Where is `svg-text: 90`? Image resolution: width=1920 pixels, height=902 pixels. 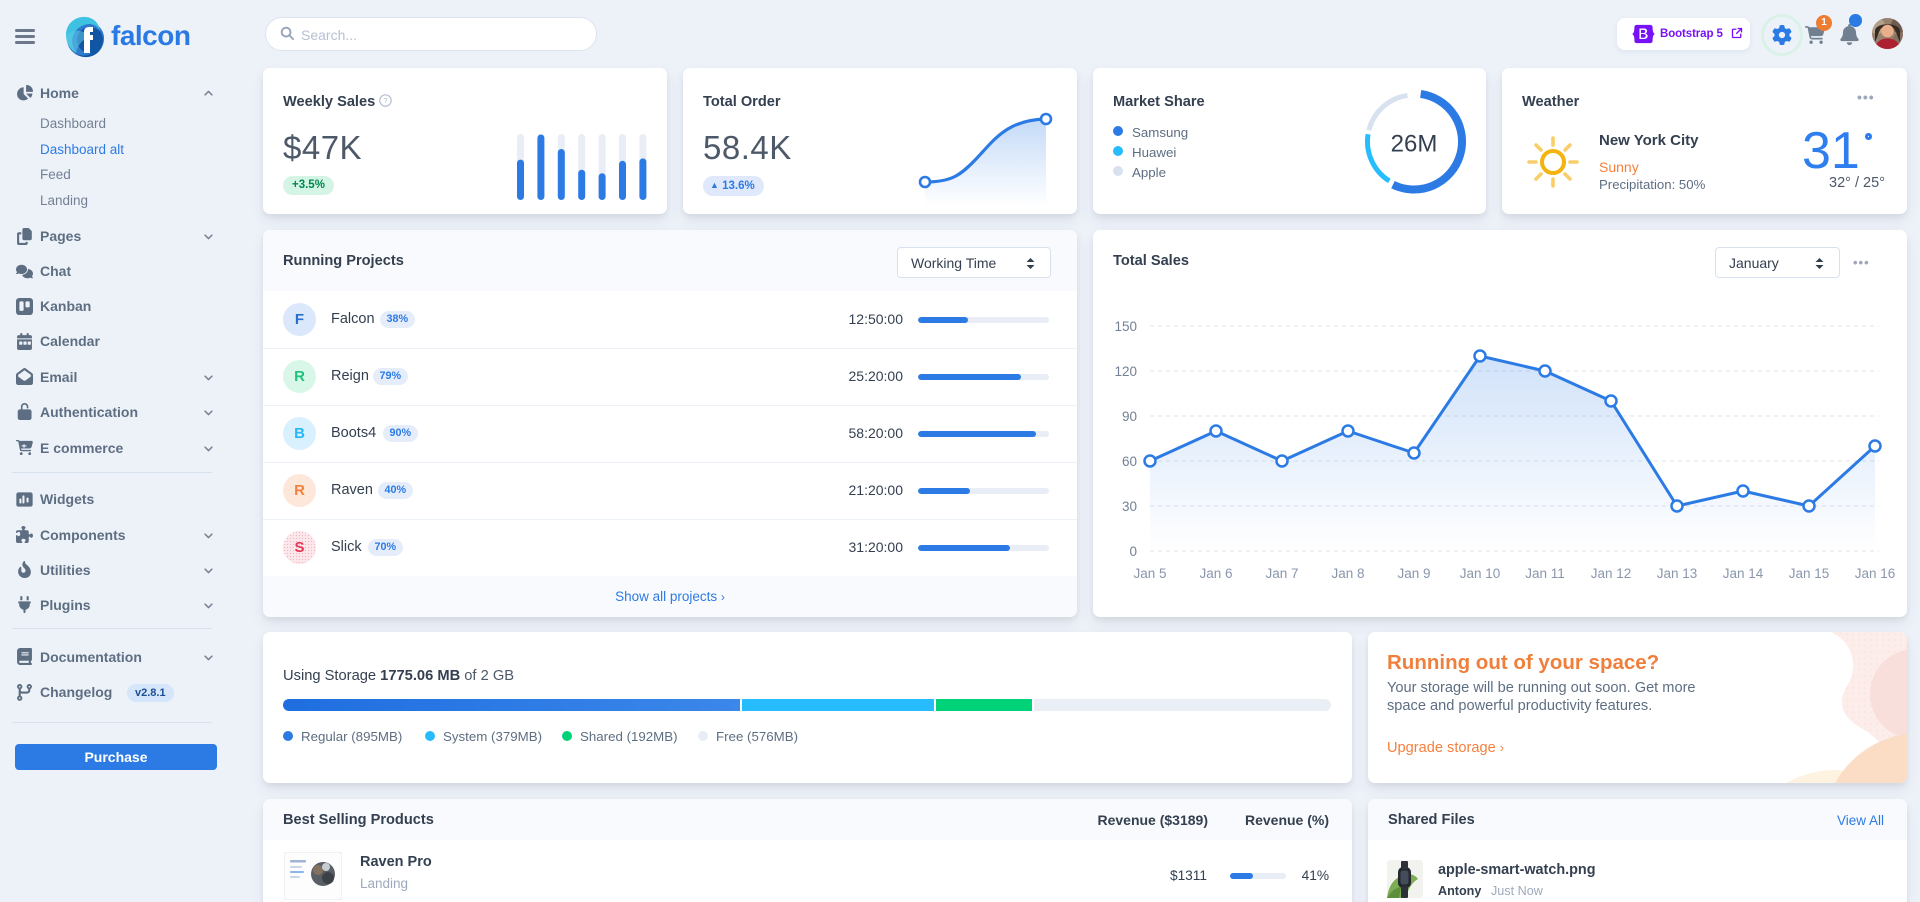 svg-text: 90 is located at coordinates (1129, 416).